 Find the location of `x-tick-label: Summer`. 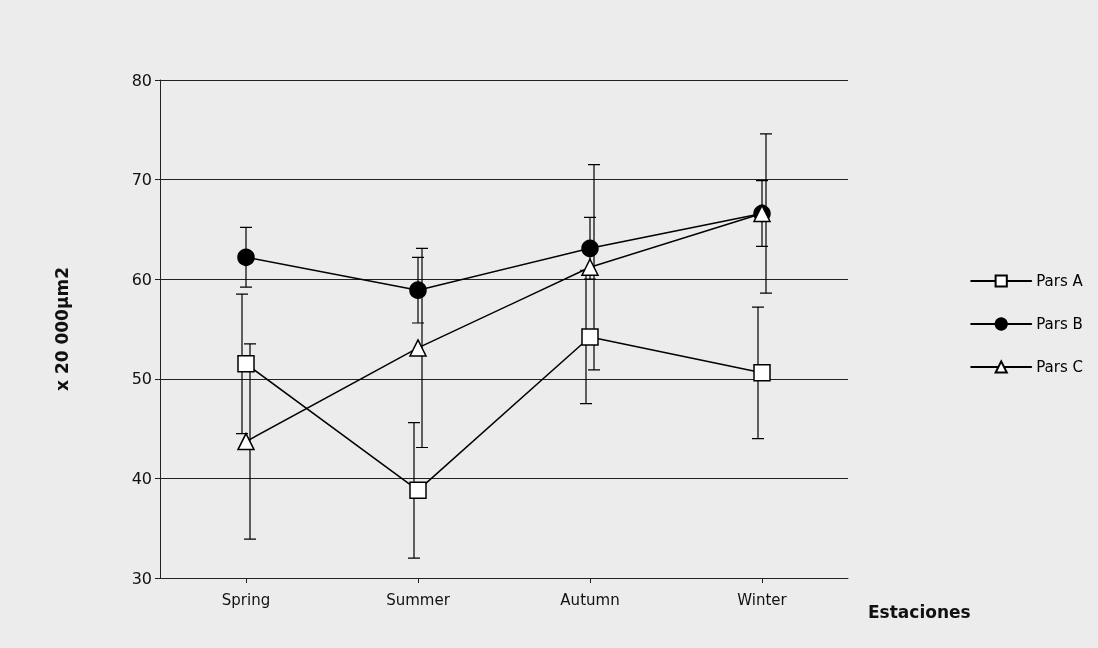

x-tick-label: Summer is located at coordinates (418, 599).